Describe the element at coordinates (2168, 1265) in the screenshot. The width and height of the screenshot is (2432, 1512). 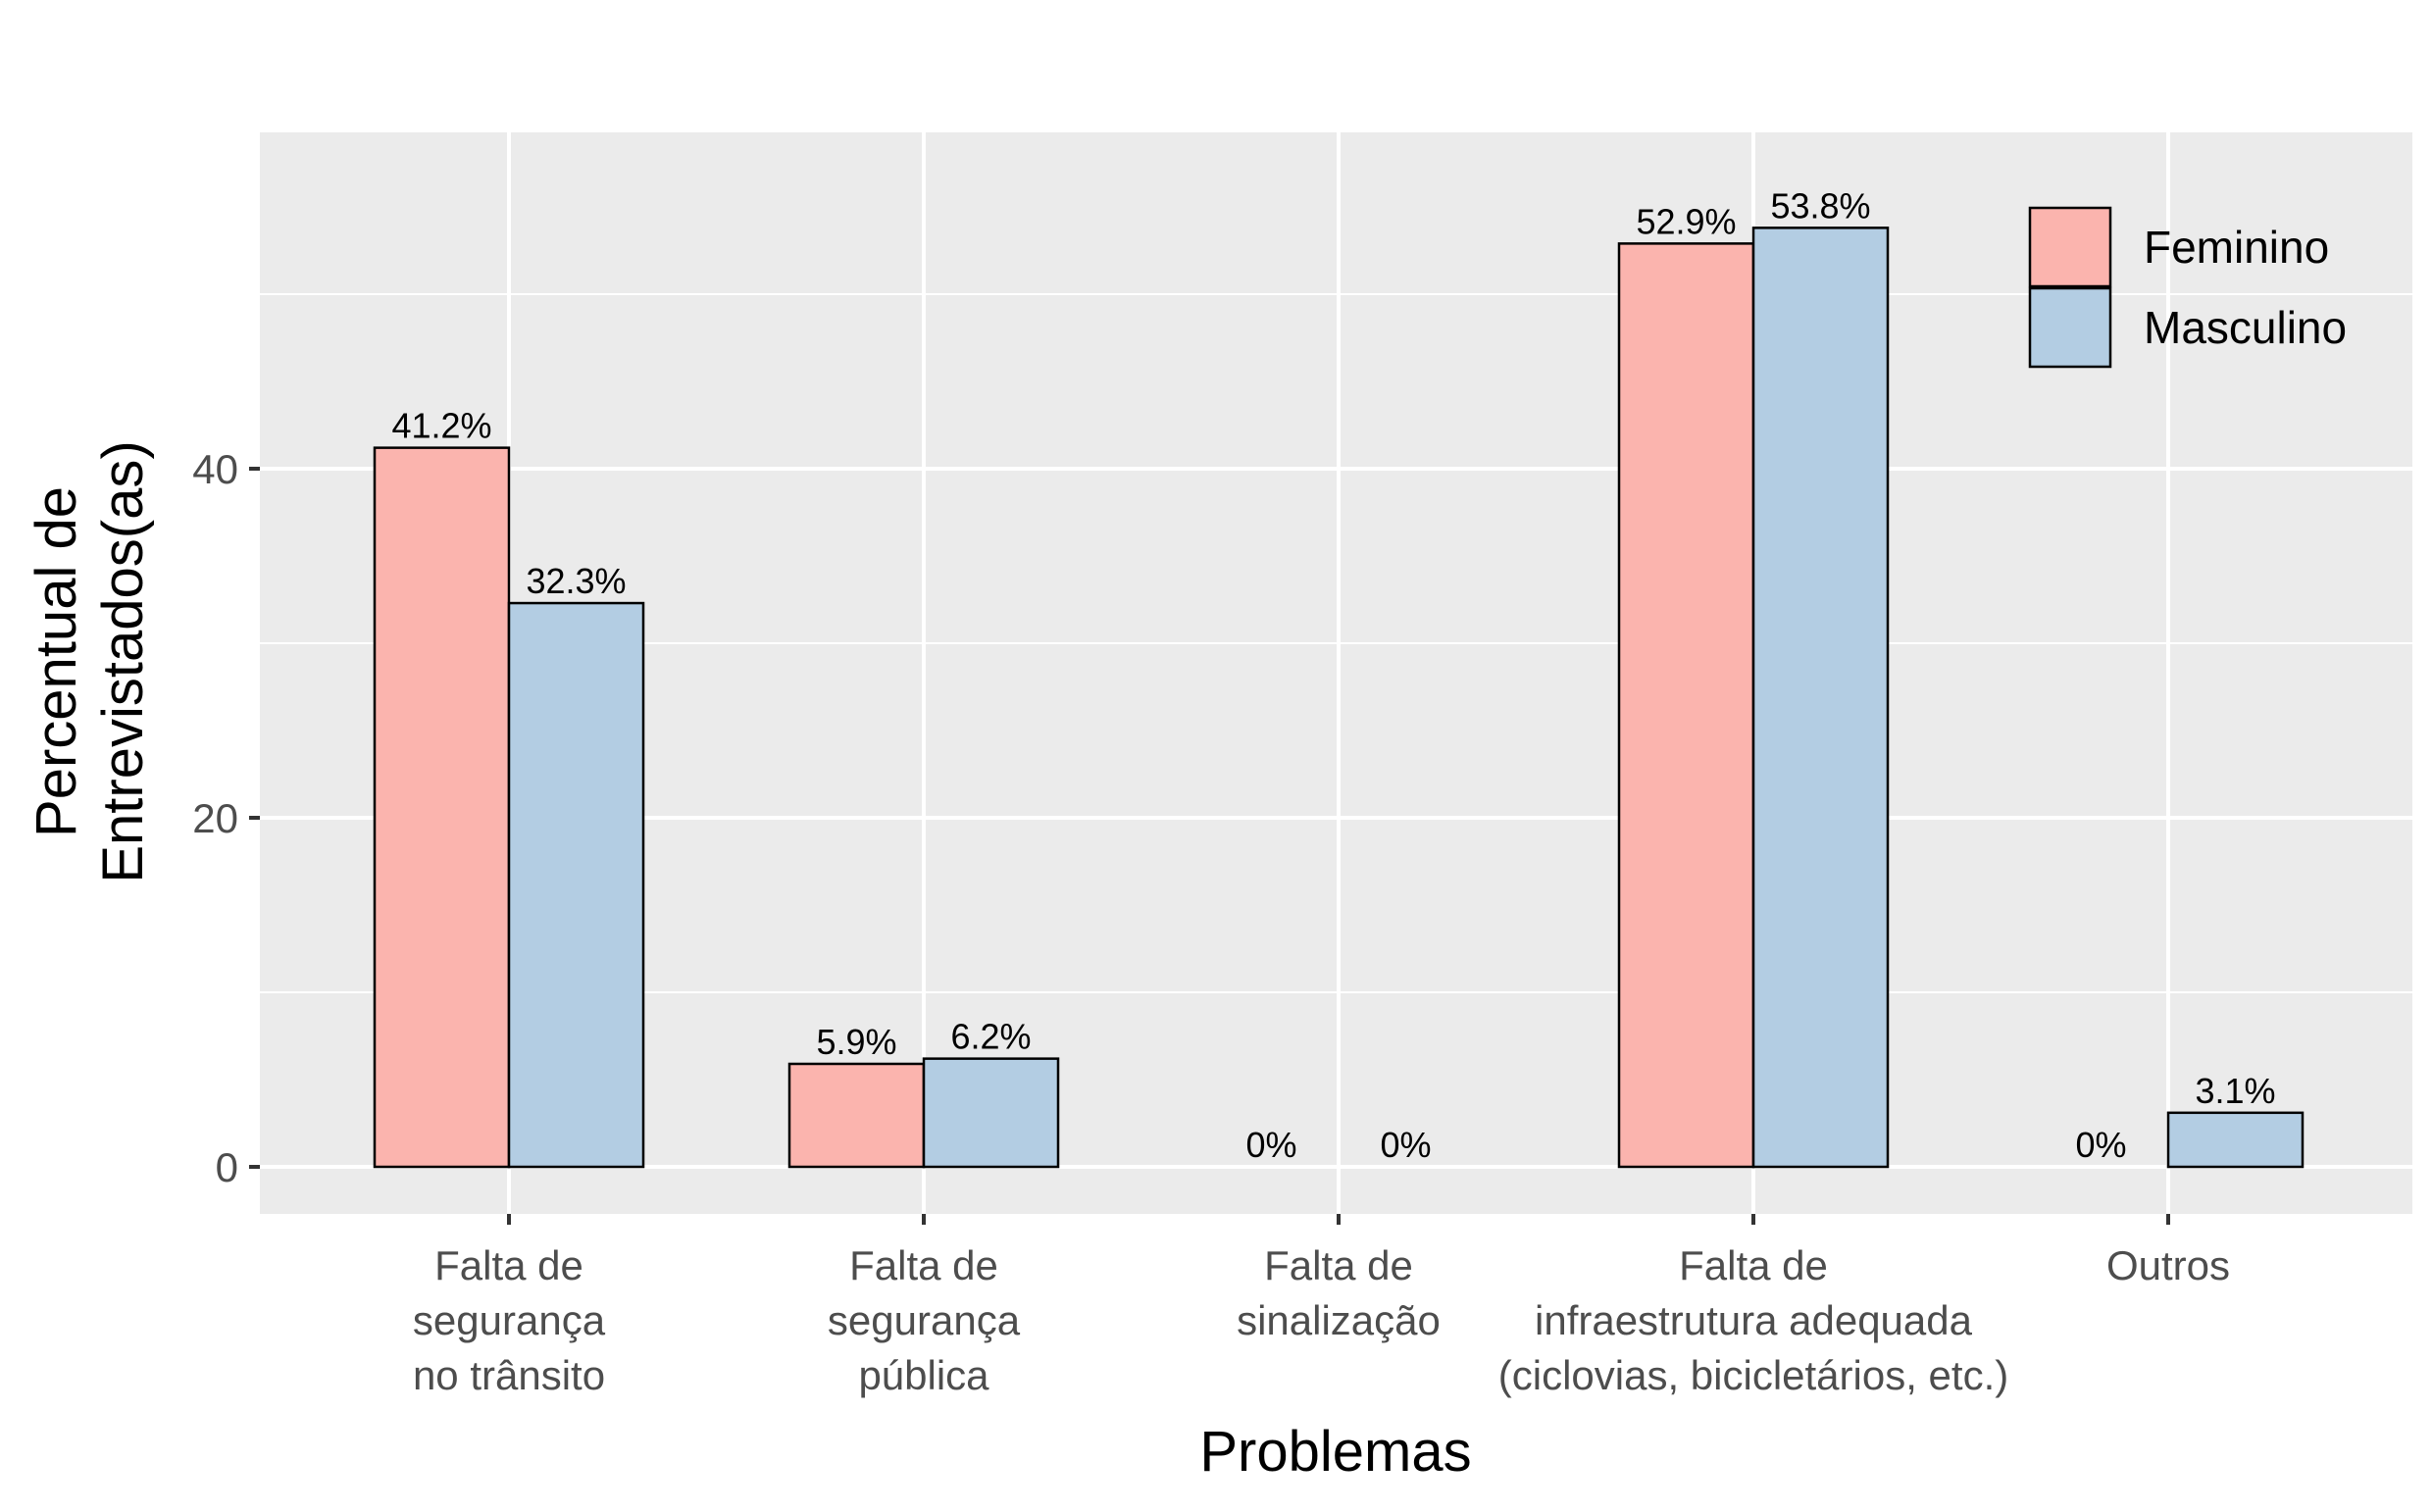
I see `x-tick-label-line: Outros` at that location.